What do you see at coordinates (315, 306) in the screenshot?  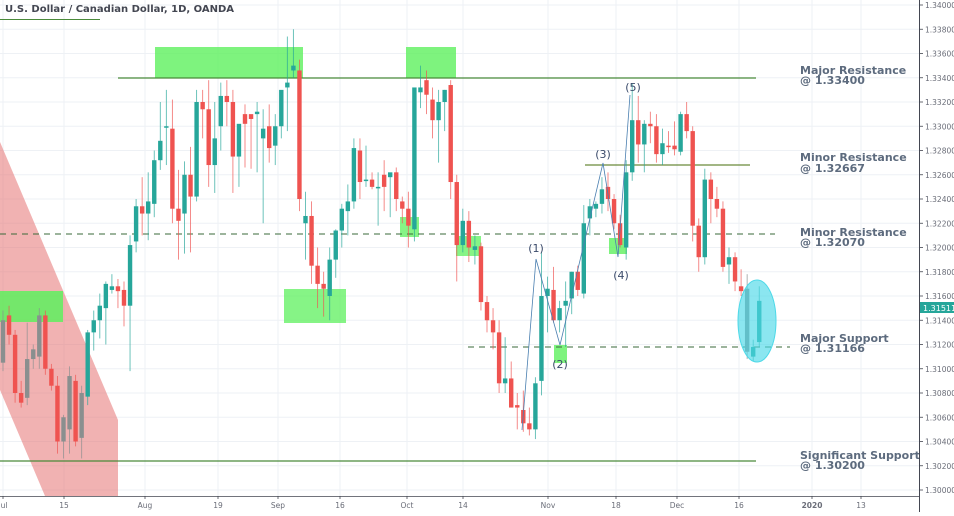 I see `green-zone-sep-low` at bounding box center [315, 306].